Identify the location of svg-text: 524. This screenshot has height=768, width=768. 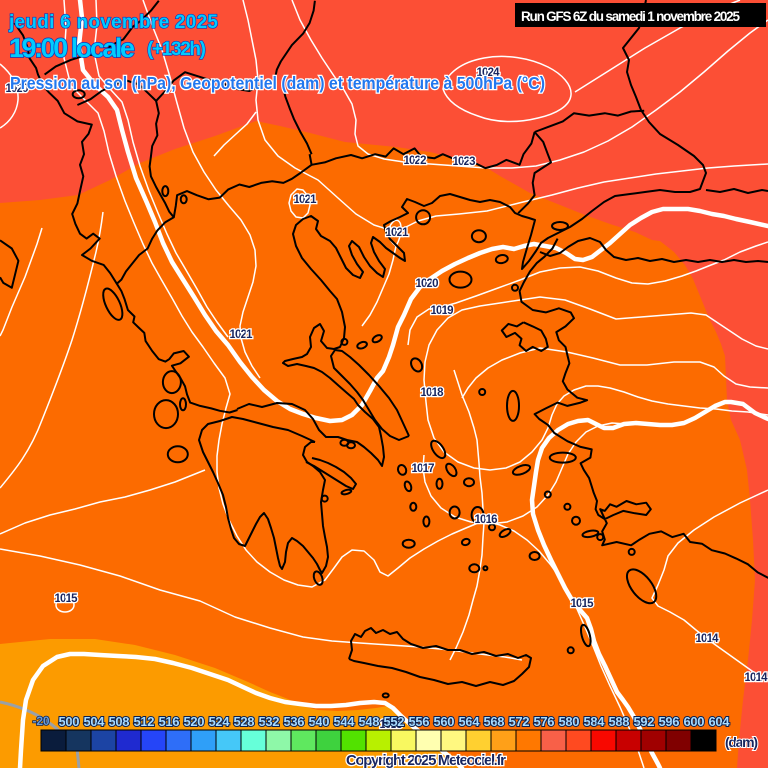
(220, 721).